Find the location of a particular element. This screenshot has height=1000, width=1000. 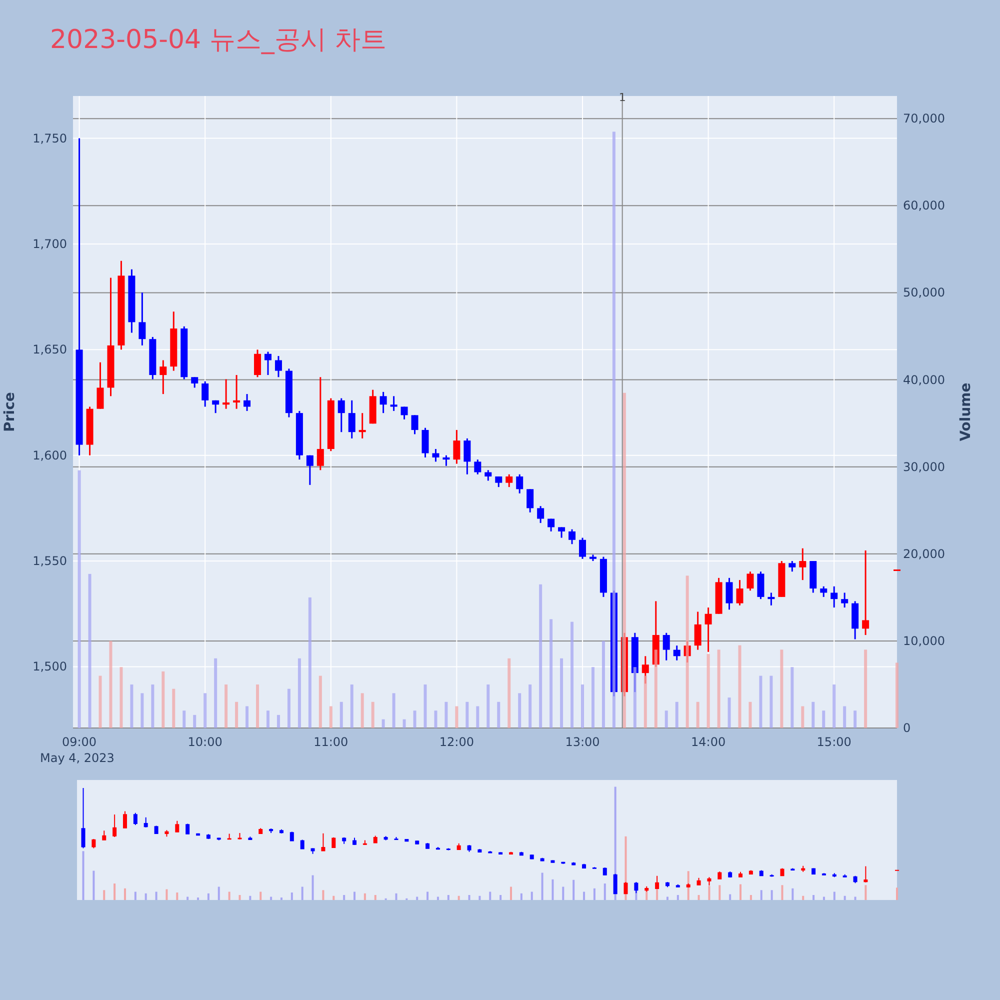

y2-tick-label: 30,000 is located at coordinates (924, 467).